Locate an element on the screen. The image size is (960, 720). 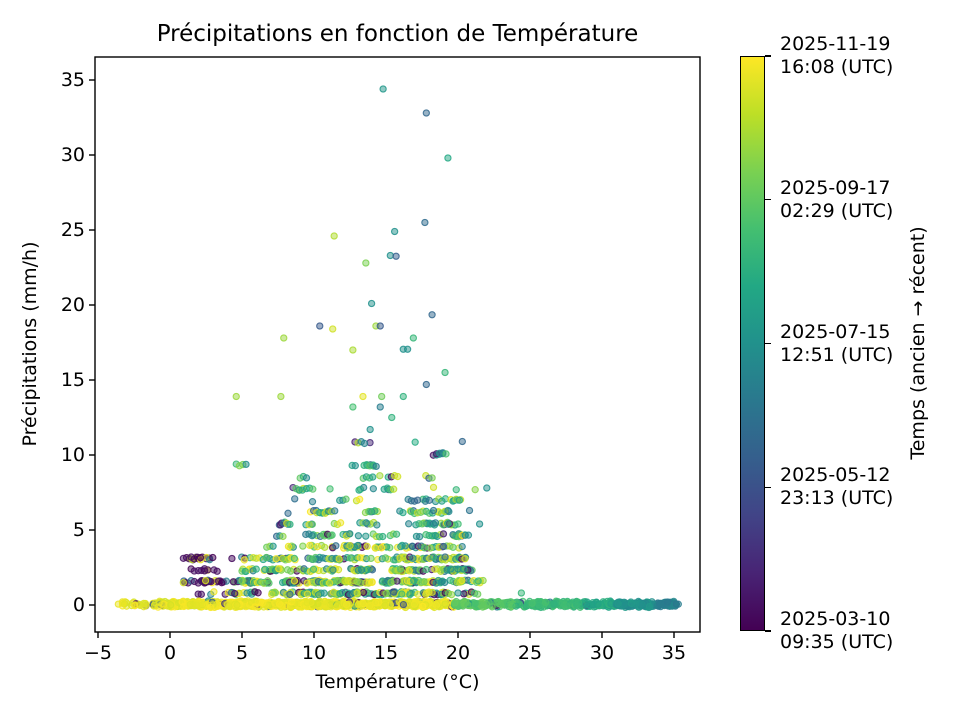
y-tick-label: 25 is located at coordinates (72, 230).